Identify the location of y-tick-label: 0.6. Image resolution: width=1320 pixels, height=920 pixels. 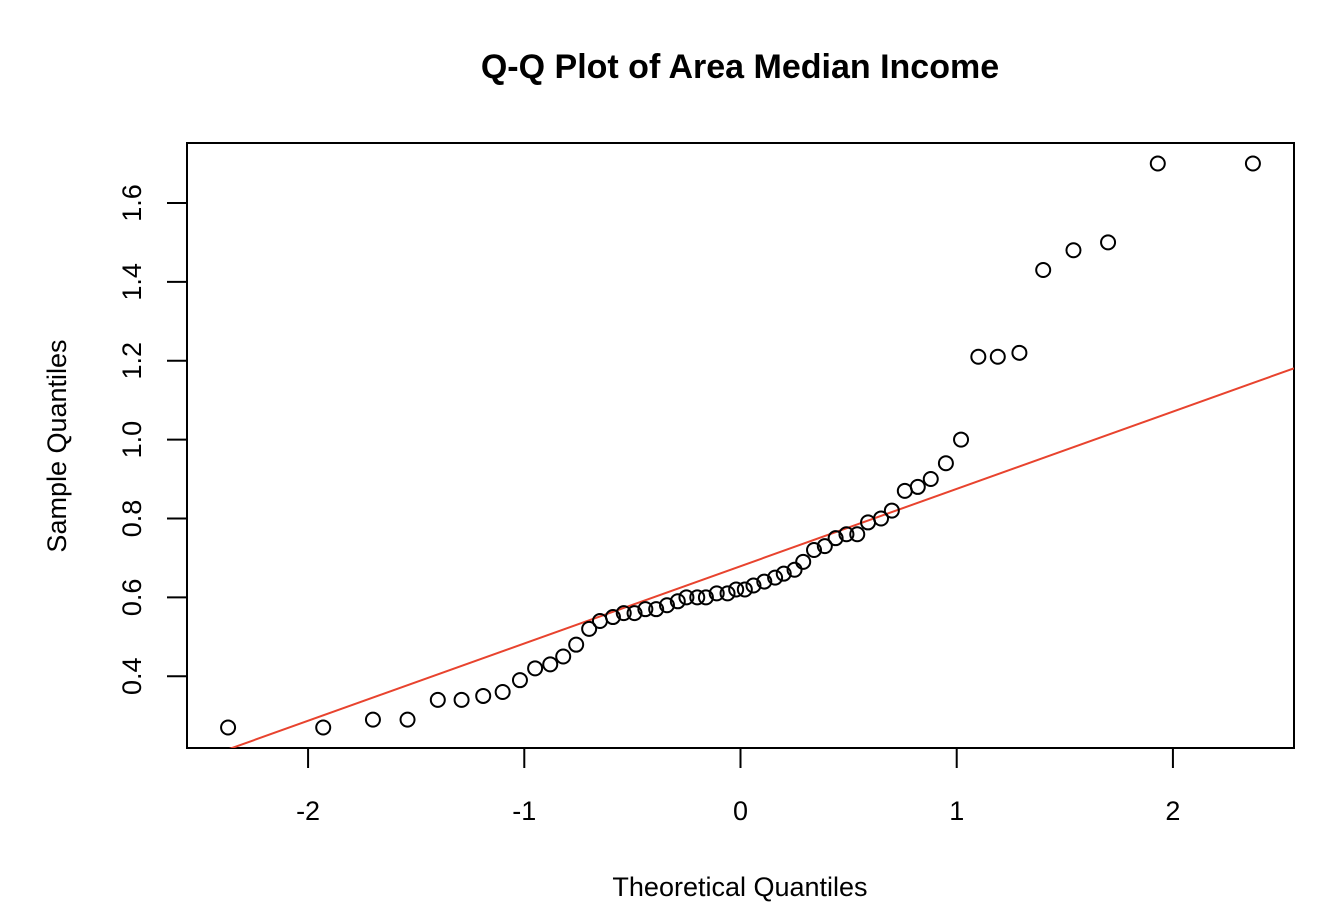
(132, 598).